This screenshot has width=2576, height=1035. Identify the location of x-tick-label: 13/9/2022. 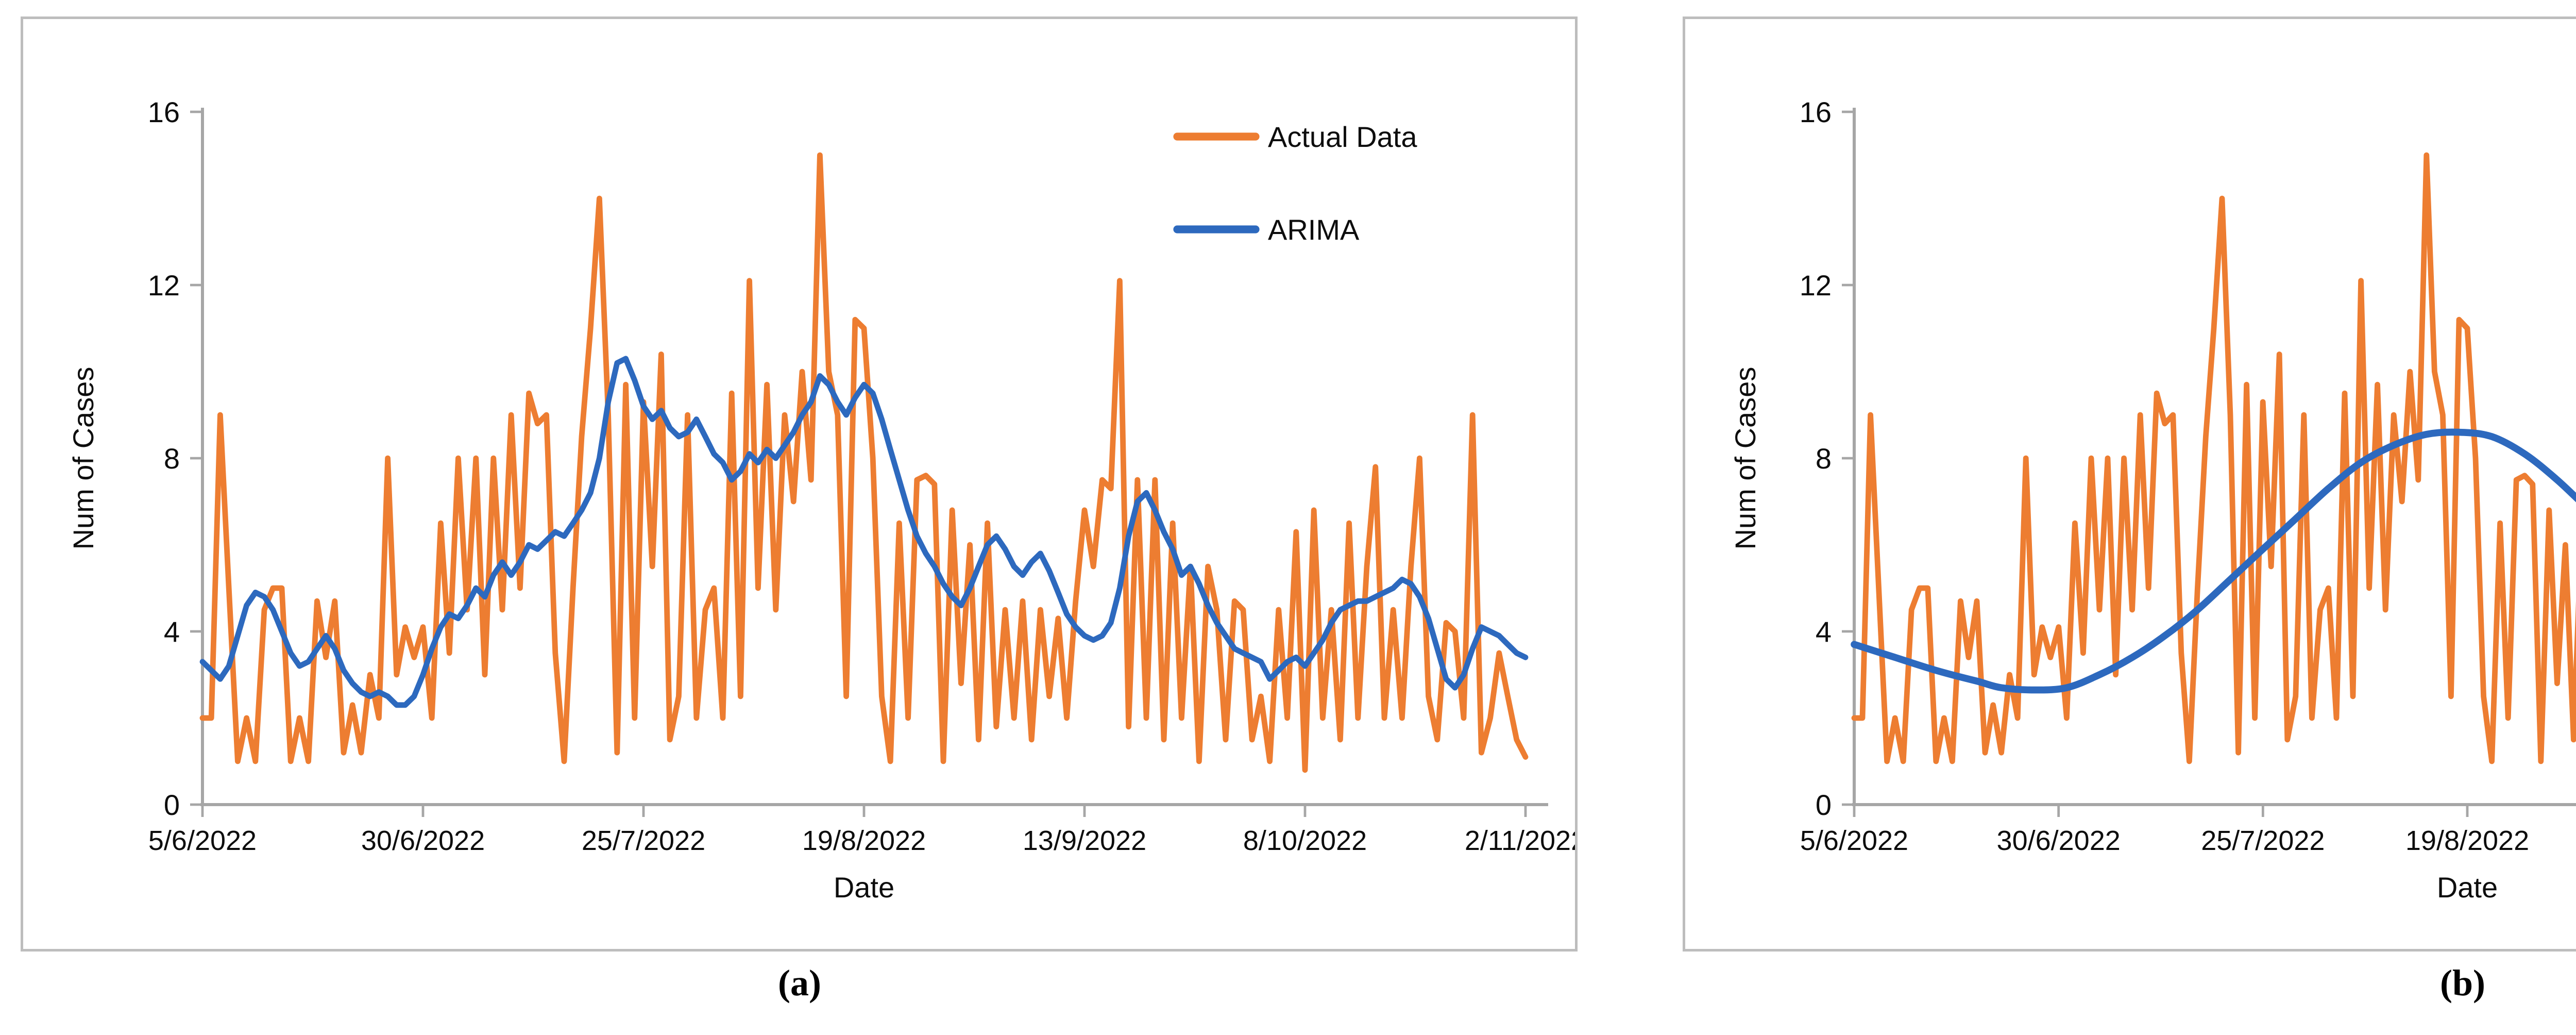
(1084, 840).